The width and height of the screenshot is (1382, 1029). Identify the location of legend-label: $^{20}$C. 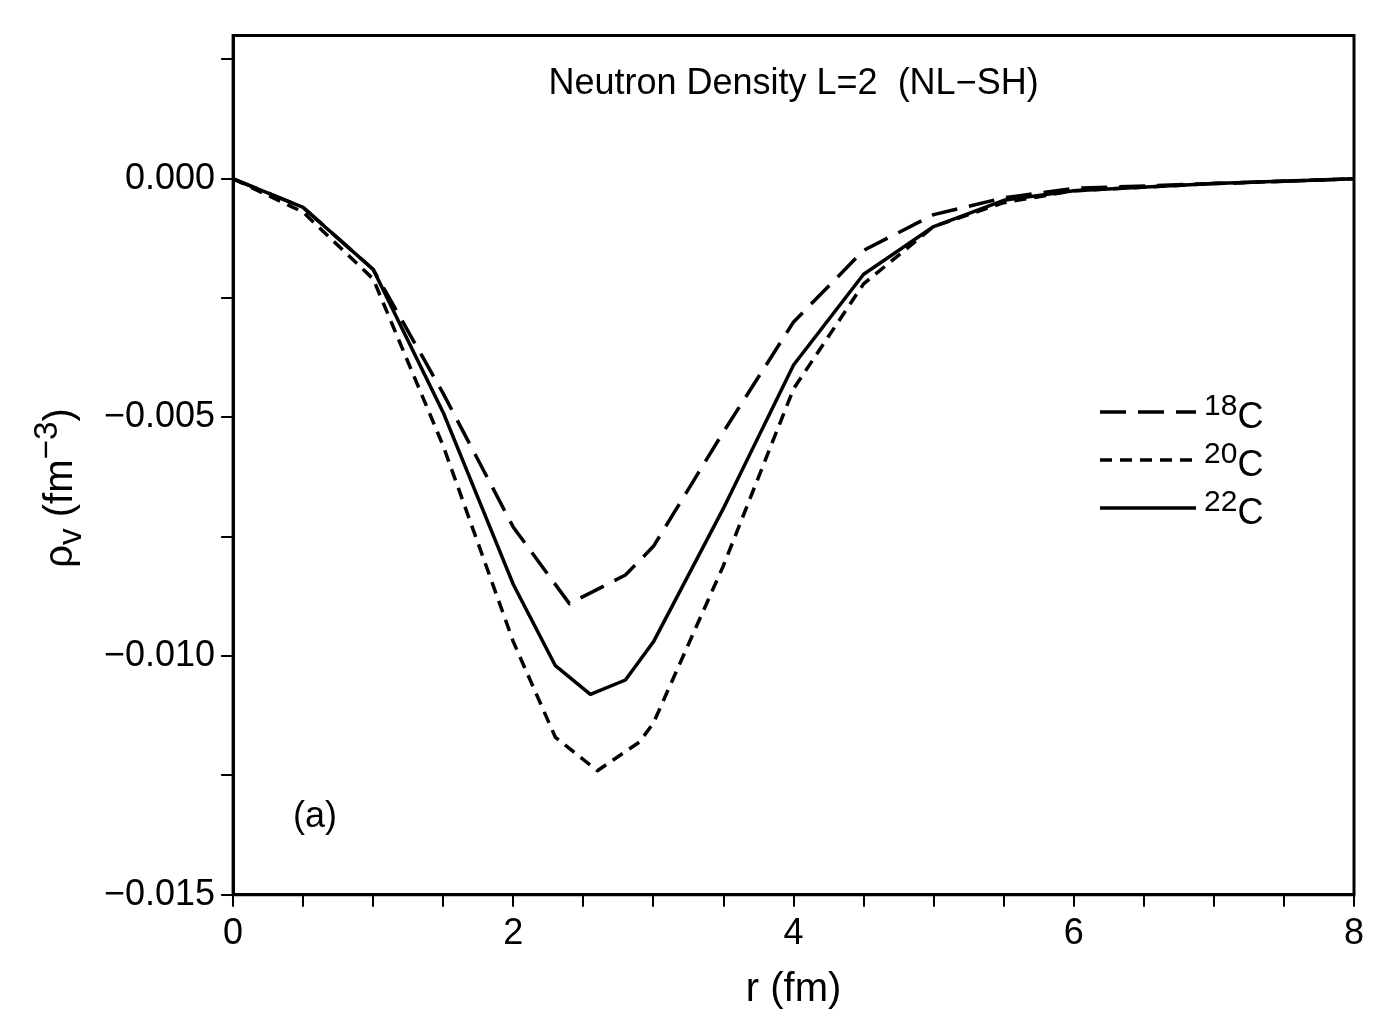
(1234, 460).